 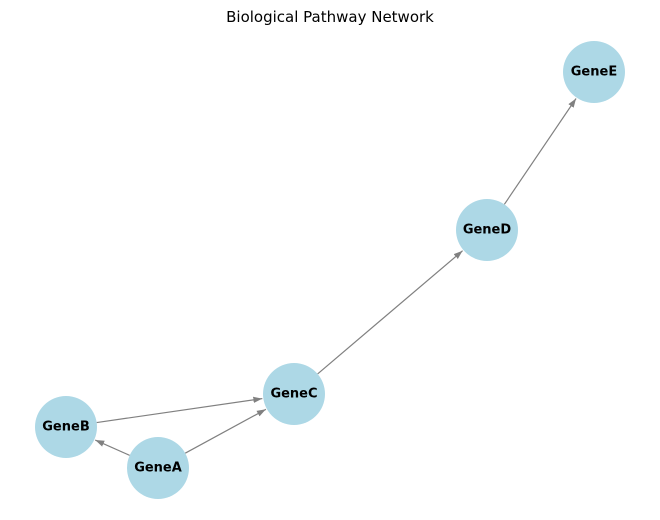 I want to click on node-label: GeneB, so click(x=65, y=427).